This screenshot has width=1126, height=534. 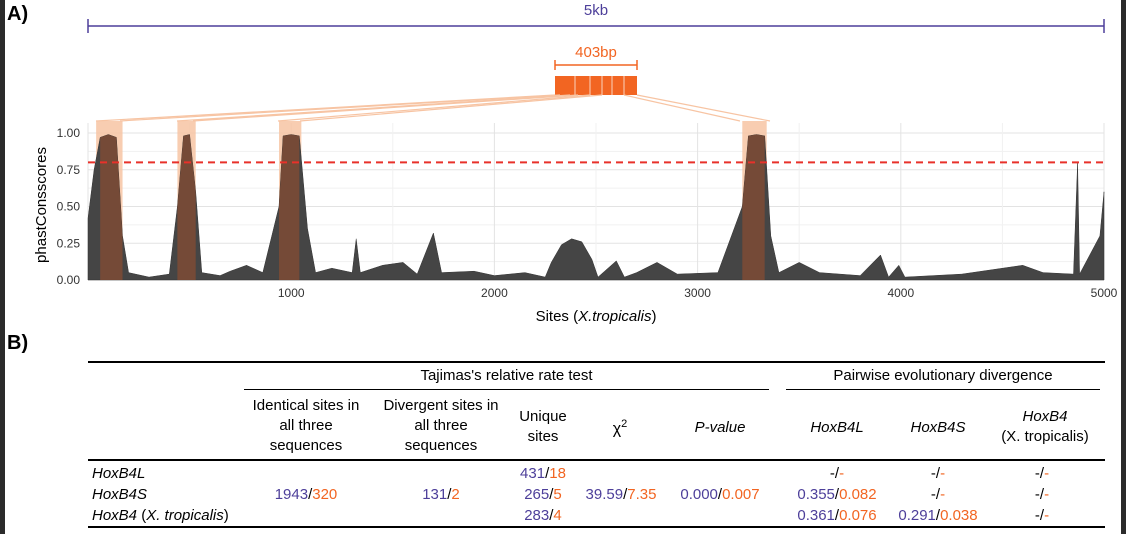 What do you see at coordinates (614, 316) in the screenshot?
I see `x-axis-label-species: X.tropicalis` at bounding box center [614, 316].